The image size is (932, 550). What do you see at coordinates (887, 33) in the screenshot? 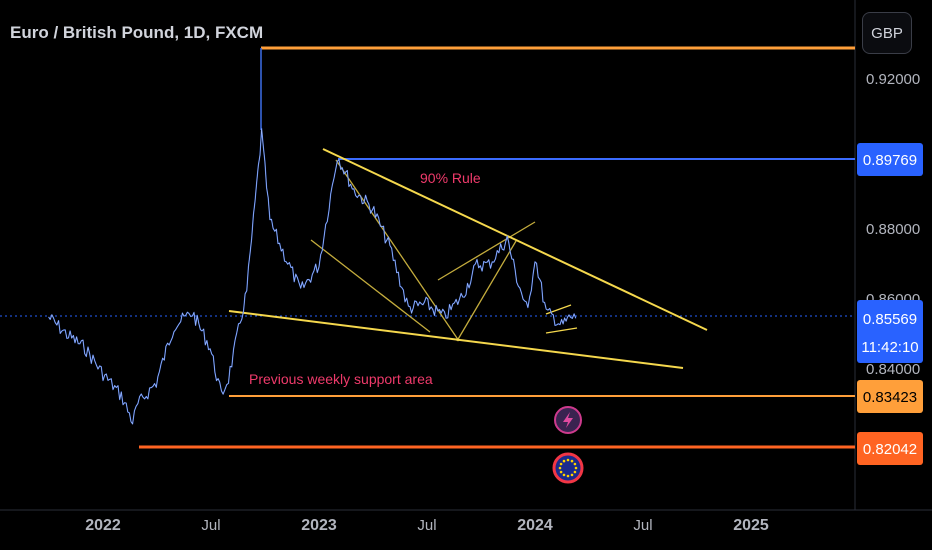
I see `currency-button: GBP` at bounding box center [887, 33].